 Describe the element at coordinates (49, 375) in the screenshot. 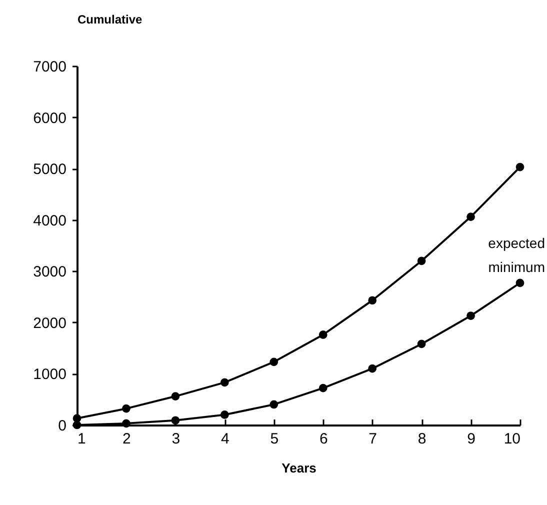

I see `y-tick-label: 1000` at that location.